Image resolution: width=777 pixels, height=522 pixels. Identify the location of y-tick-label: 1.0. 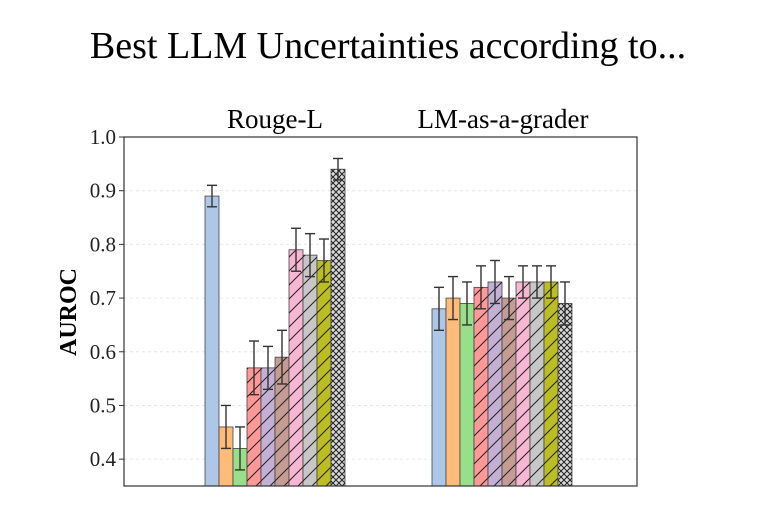
(103, 137).